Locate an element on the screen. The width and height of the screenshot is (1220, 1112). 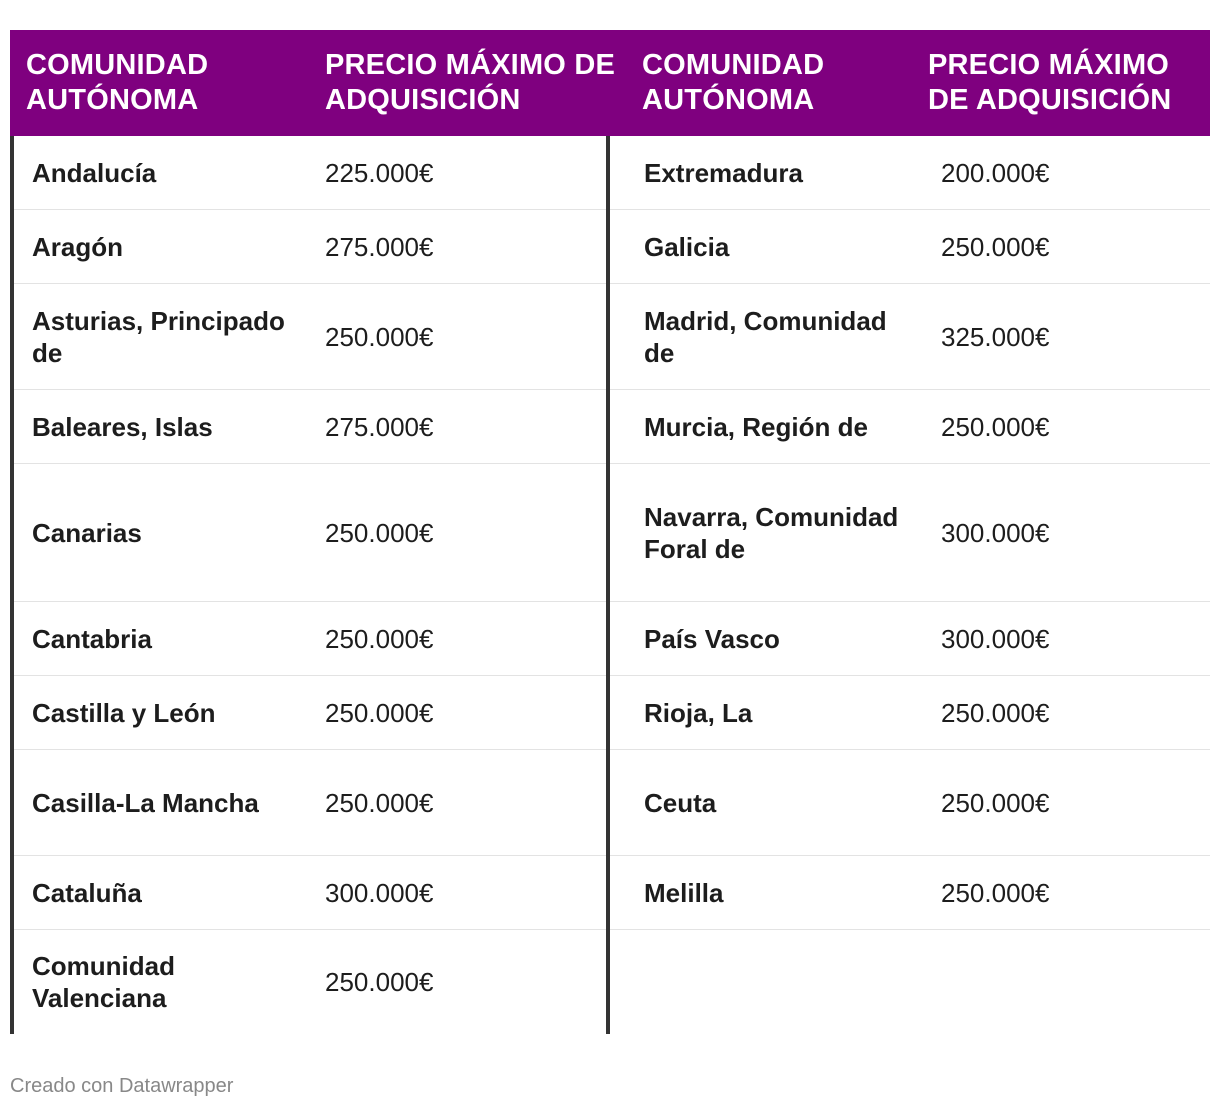
community-name: Navarra, Comunidad Foral de is located at coordinates (771, 532).